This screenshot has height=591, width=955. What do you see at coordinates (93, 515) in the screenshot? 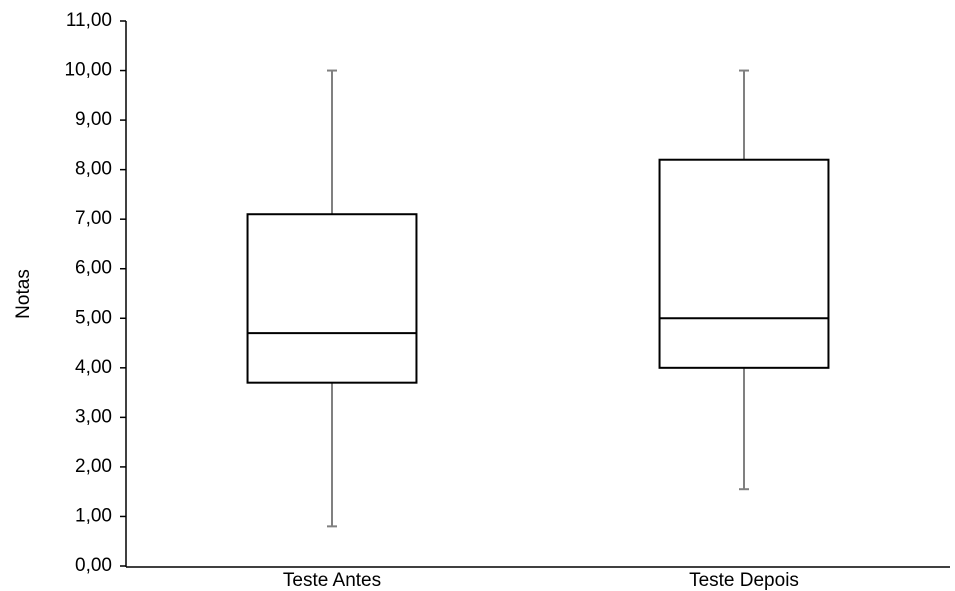
I see `y-tick-label: 1,00` at bounding box center [93, 515].